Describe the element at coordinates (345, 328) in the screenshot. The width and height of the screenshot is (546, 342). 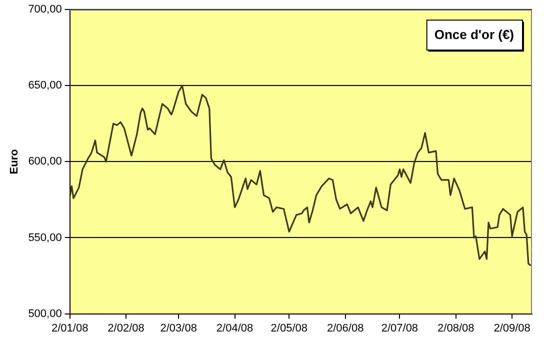
I see `x-tick-label: 2/06/08` at that location.